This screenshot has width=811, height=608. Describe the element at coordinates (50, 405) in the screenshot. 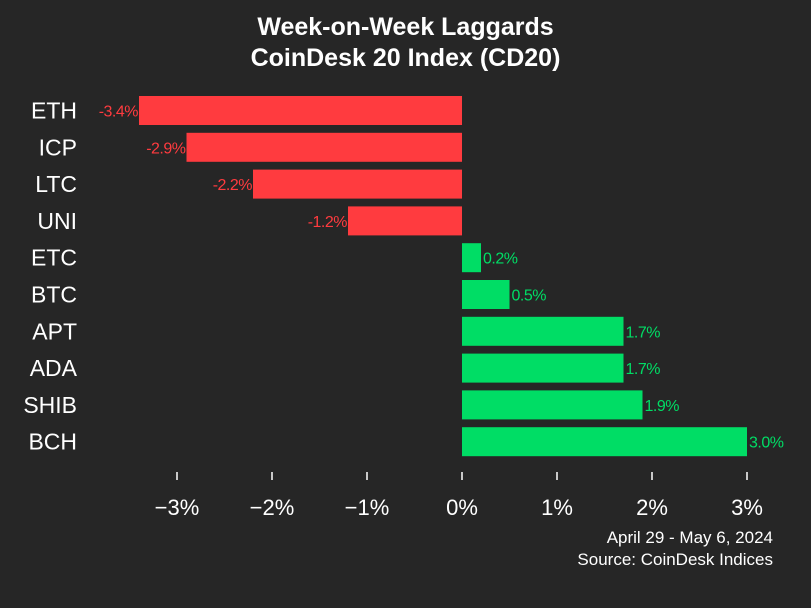

I see `category-label-shib: SHIB` at that location.